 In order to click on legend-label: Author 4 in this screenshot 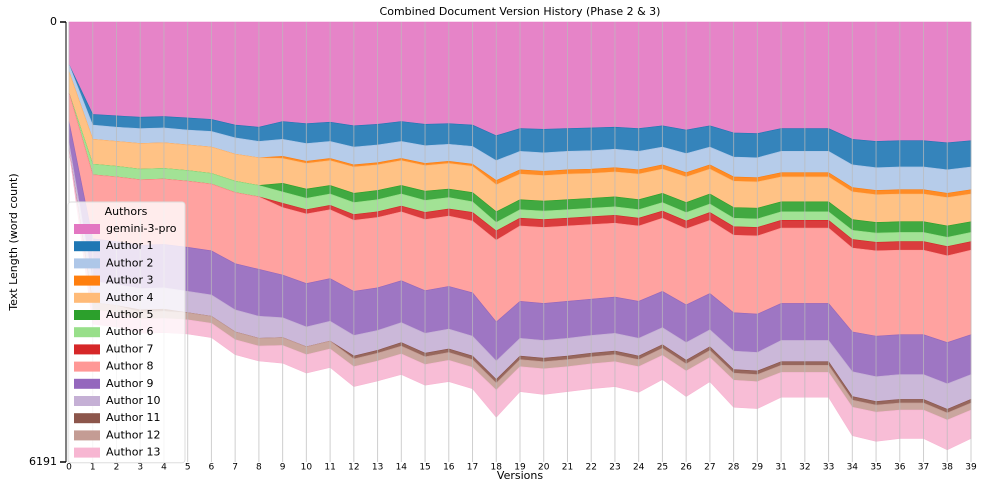, I will do `click(130, 297)`.